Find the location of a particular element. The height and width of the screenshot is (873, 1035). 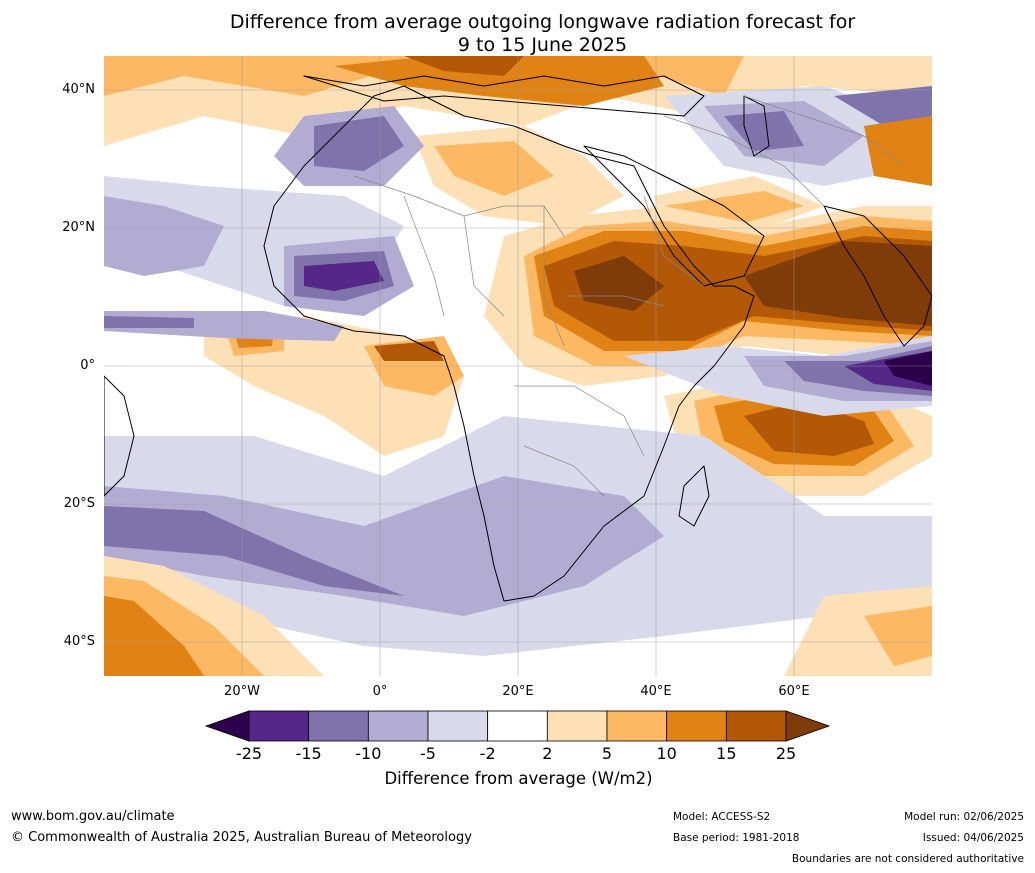

lon-label-20e: 20°E is located at coordinates (518, 691).